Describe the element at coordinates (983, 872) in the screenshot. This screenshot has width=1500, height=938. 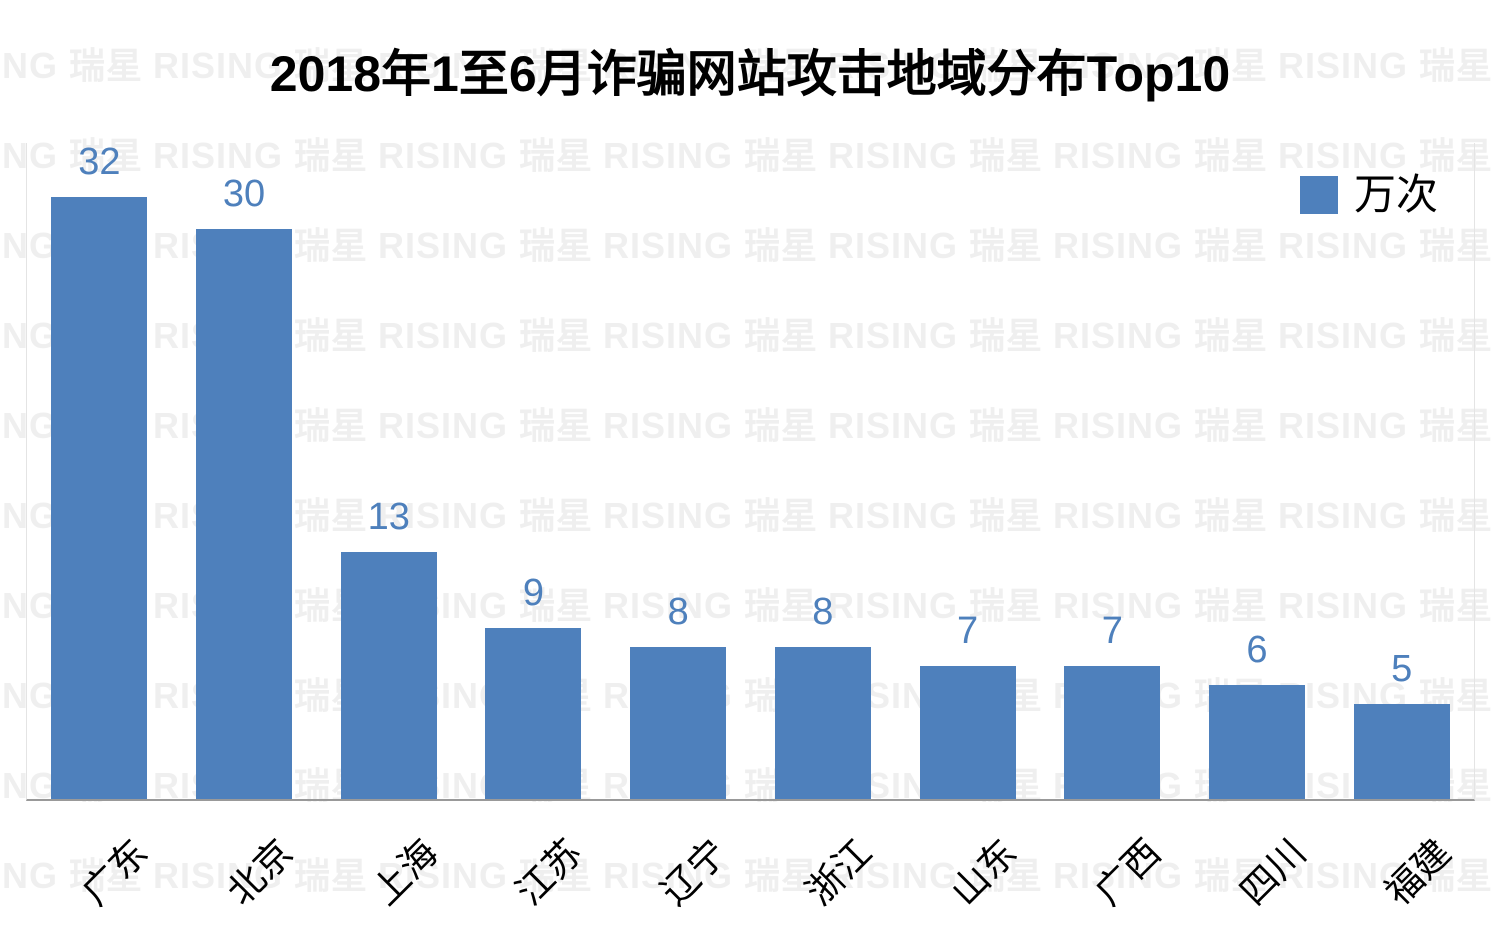
I see `x-axis-label: 山东` at that location.